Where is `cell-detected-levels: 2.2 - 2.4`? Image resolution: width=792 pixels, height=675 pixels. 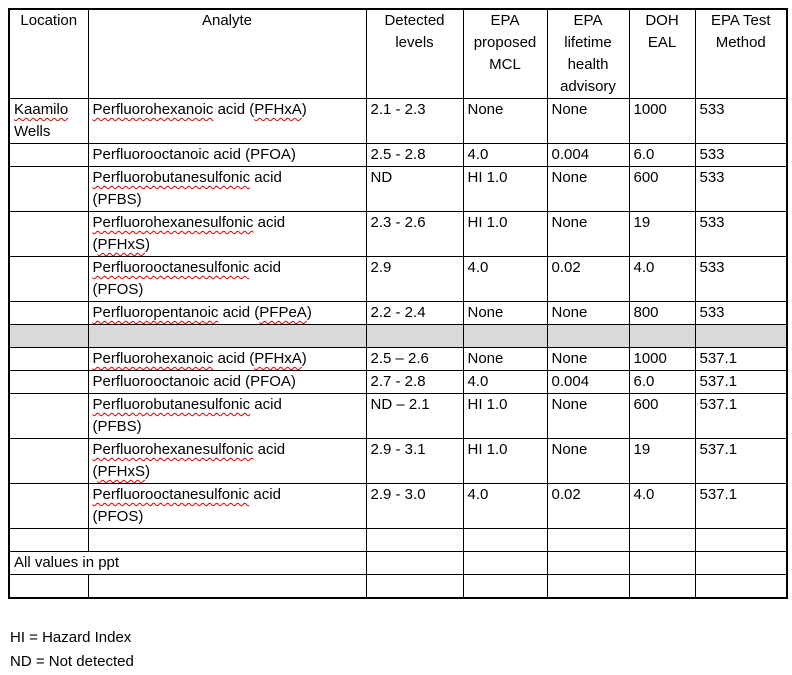
cell-detected-levels: 2.2 - 2.4 is located at coordinates (414, 313).